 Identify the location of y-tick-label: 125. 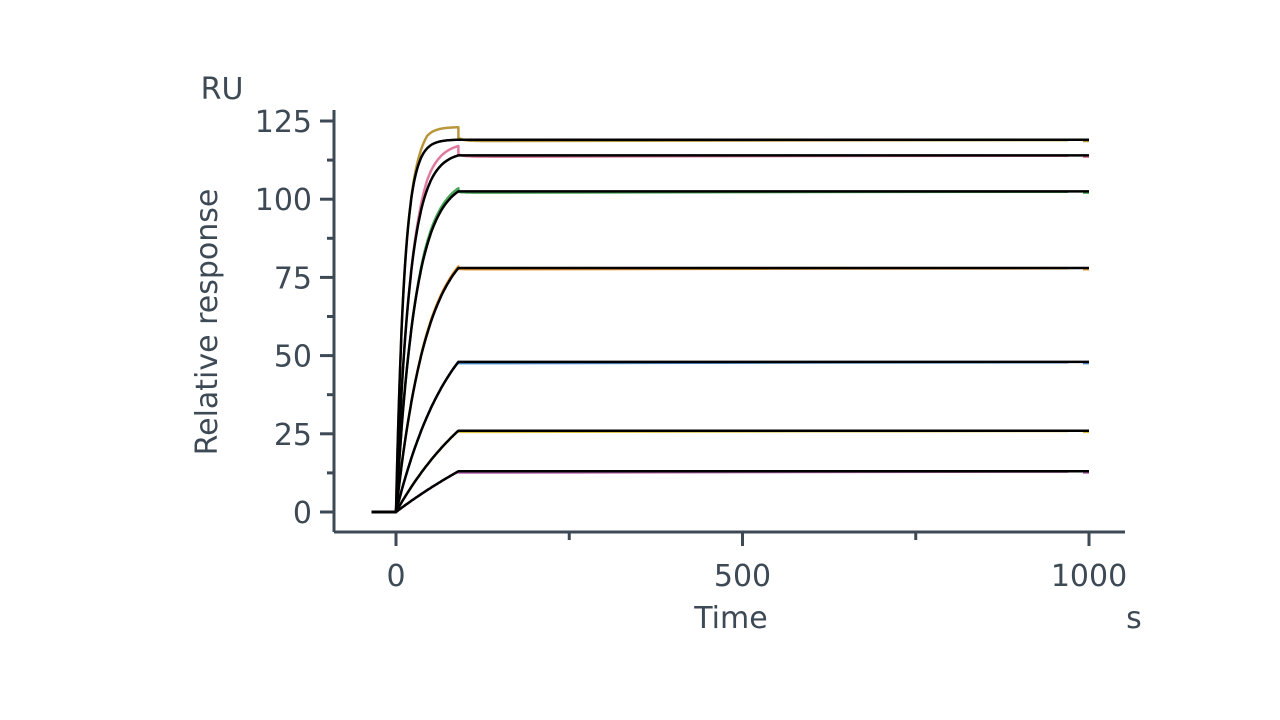
(283, 122).